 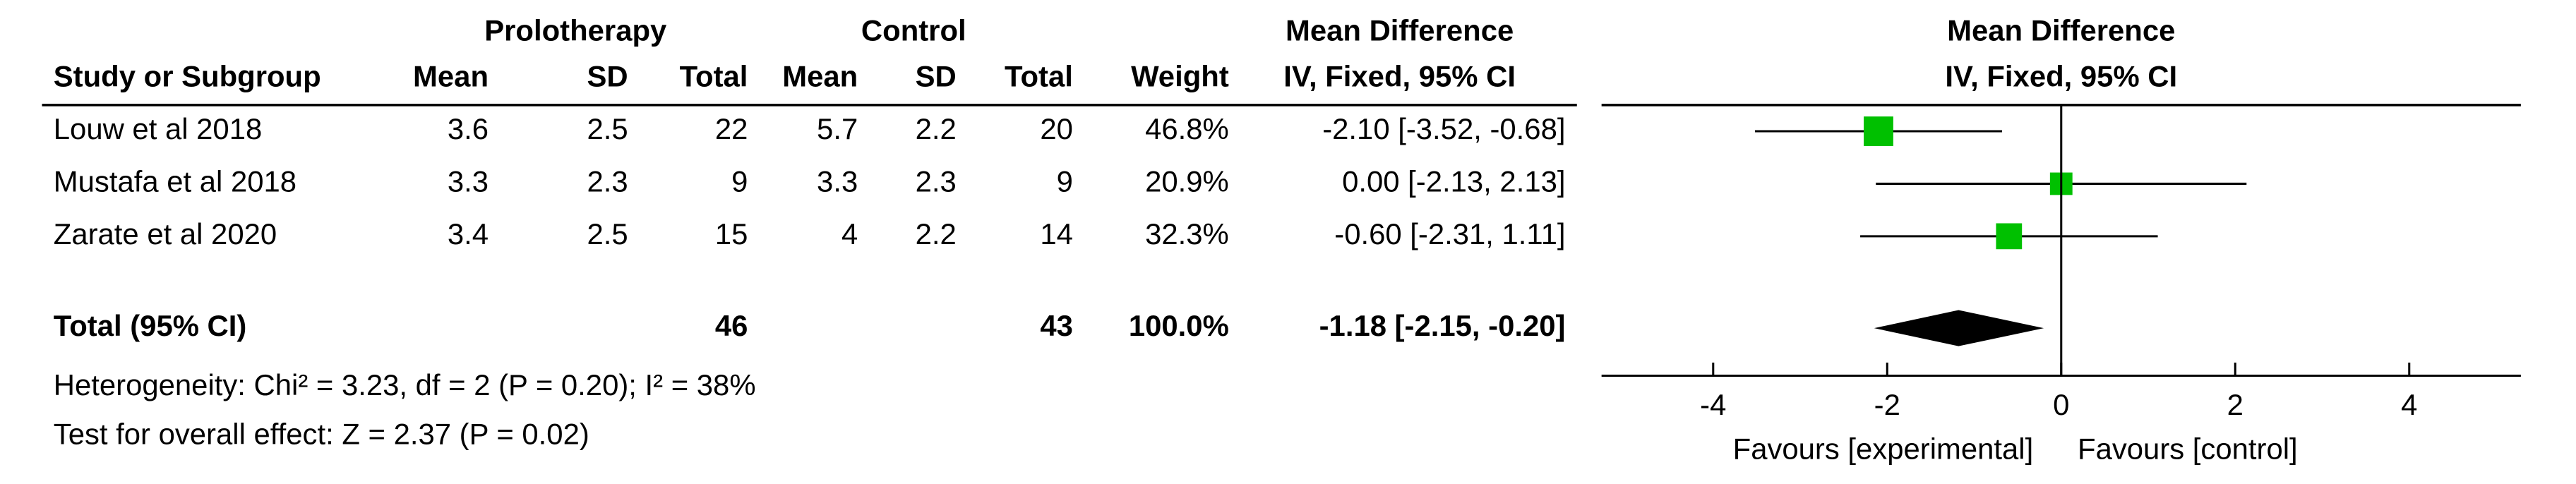 I want to click on cell: 46.8%, so click(x=1187, y=129).